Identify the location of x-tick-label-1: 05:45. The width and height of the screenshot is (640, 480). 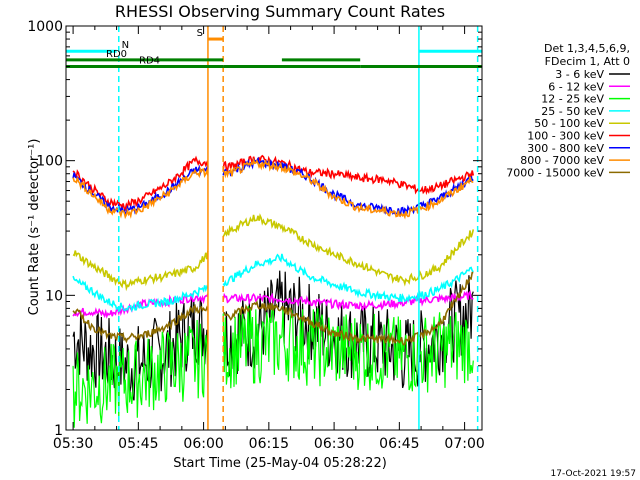
(138, 444).